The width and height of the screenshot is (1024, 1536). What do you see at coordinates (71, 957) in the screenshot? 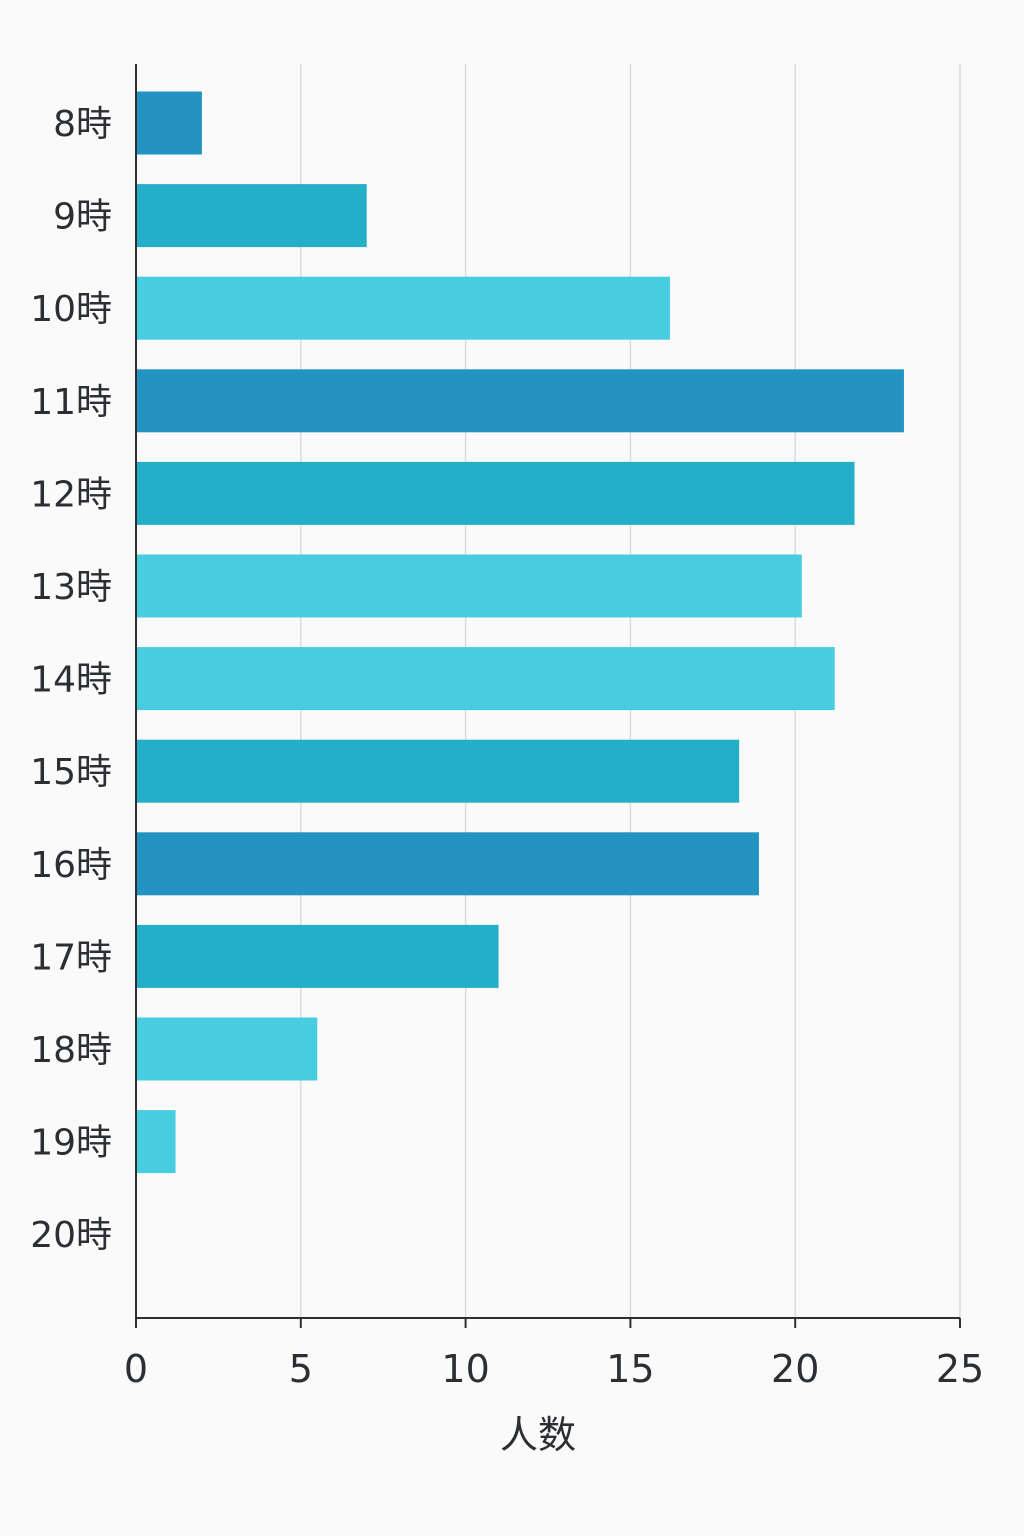
I see `category-label-17時: 17時` at bounding box center [71, 957].